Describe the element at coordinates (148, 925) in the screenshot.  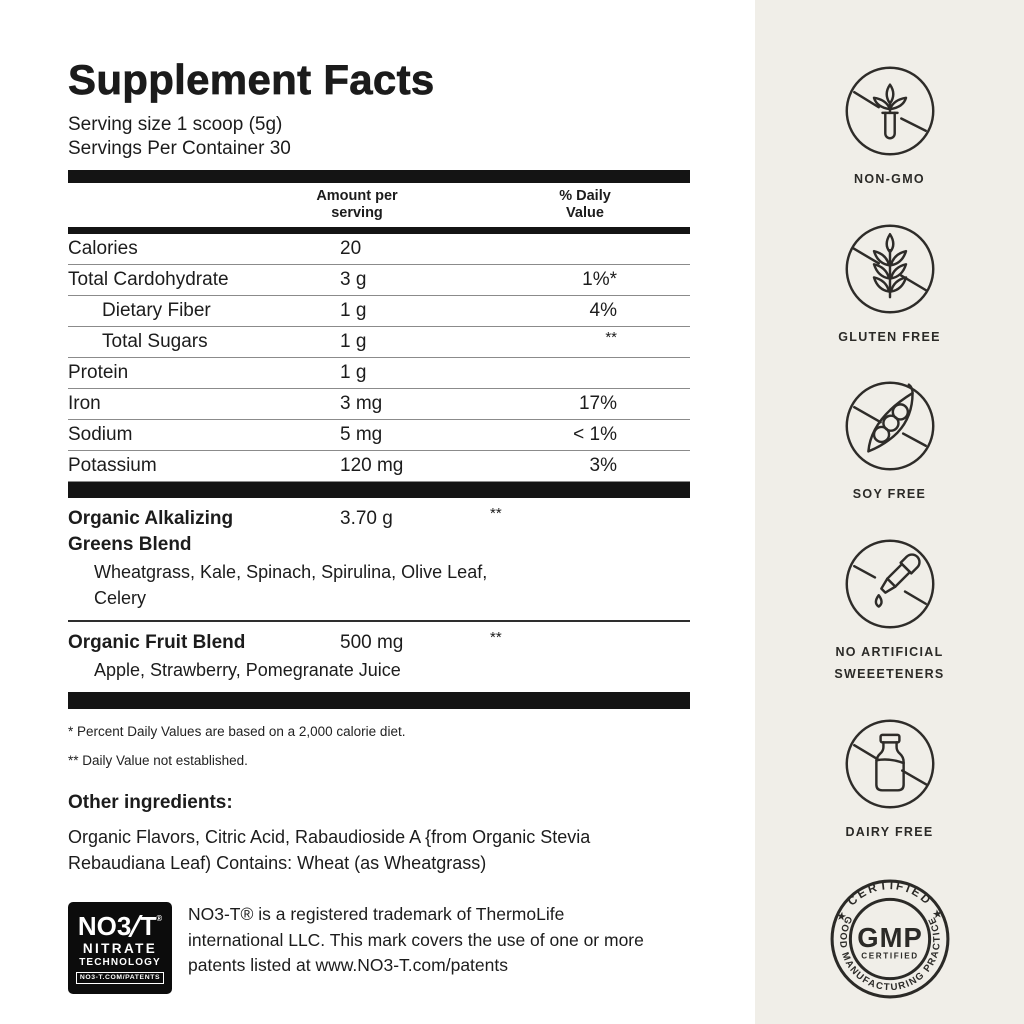
I see `no3t-logo-t: T` at that location.